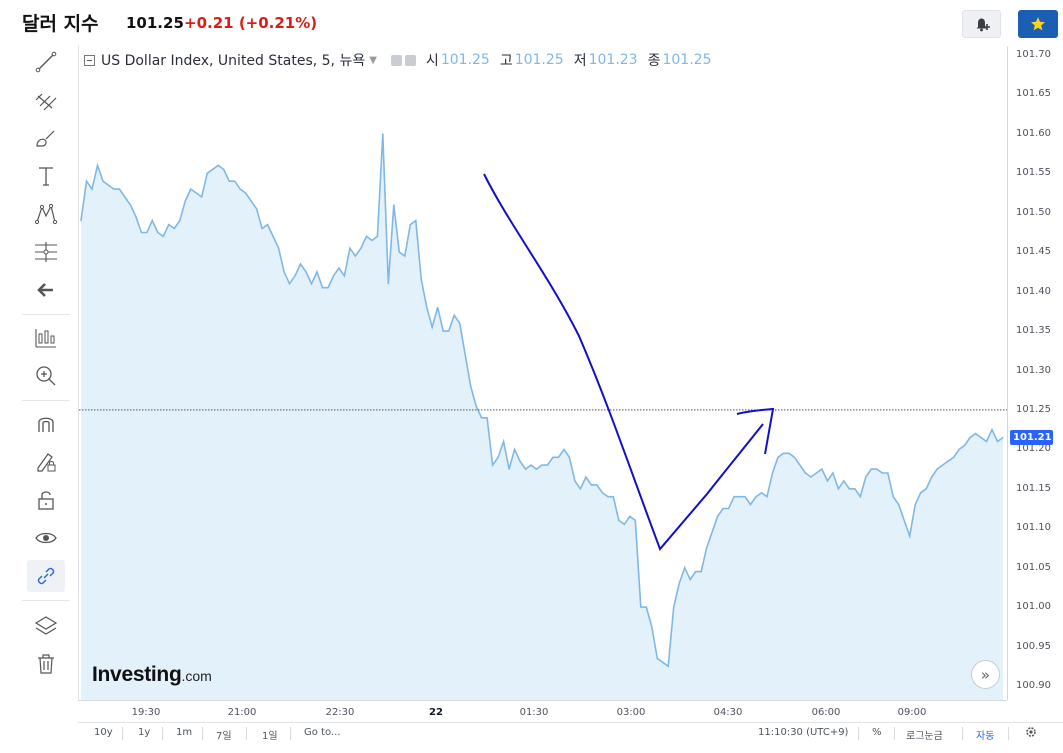 Image resolution: width=1063 pixels, height=753 pixels. I want to click on lock-drawings-tool, so click(46, 462).